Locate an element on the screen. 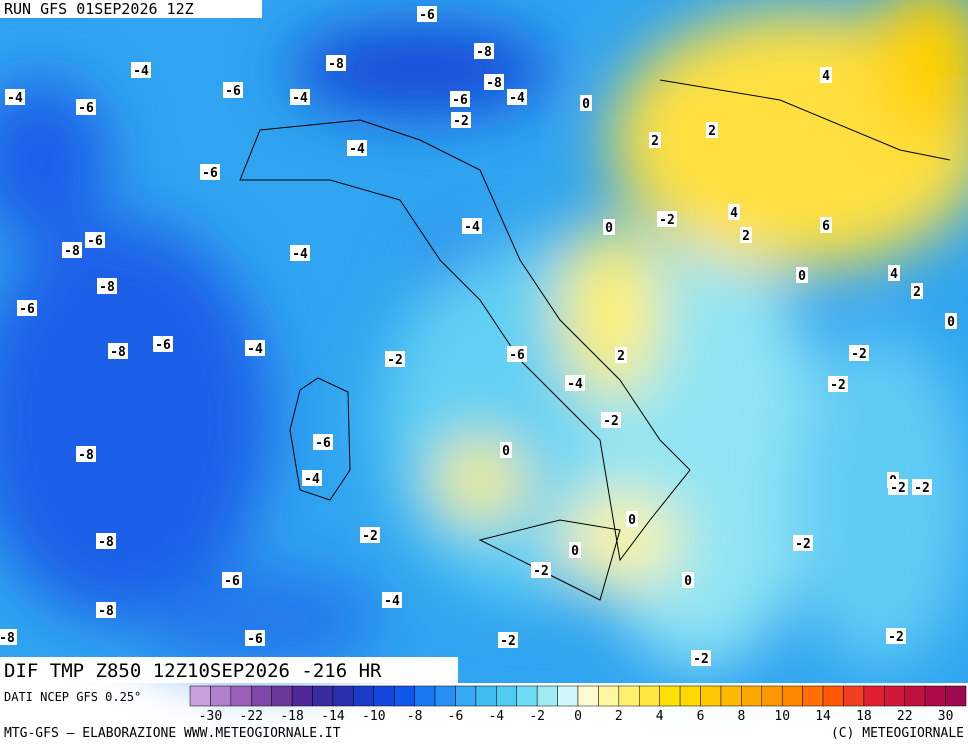 This screenshot has width=968, height=749. colorbar-tick-label: 0 is located at coordinates (578, 716).